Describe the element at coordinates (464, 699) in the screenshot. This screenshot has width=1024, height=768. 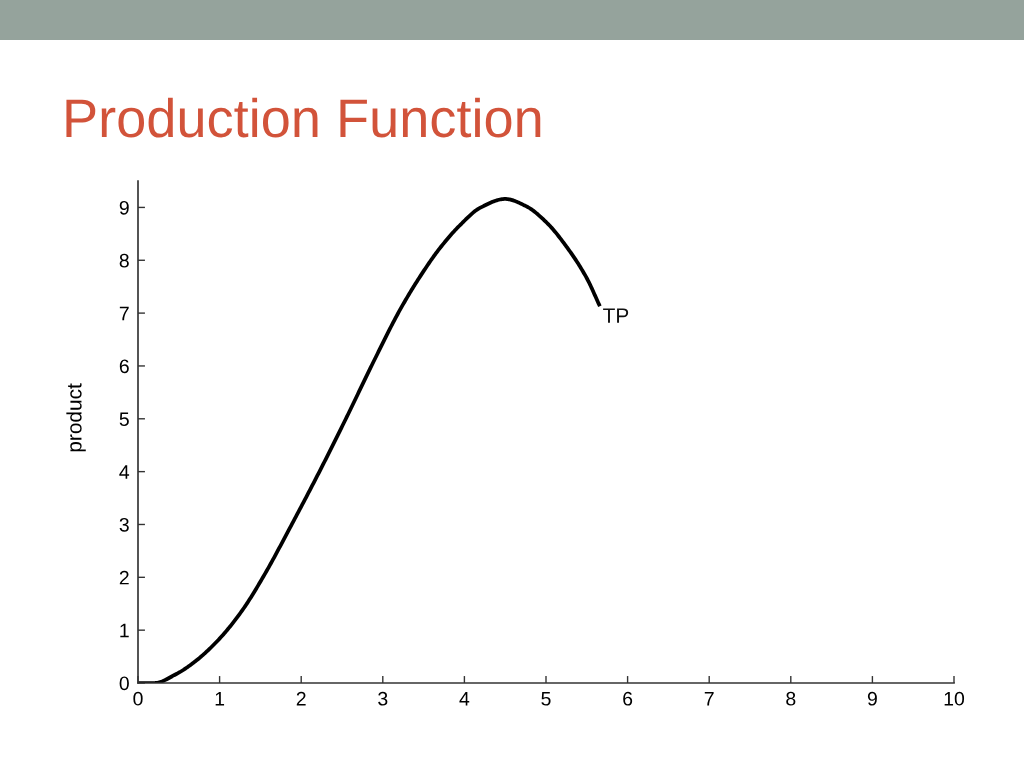
I see `x-tick-label: 4` at that location.